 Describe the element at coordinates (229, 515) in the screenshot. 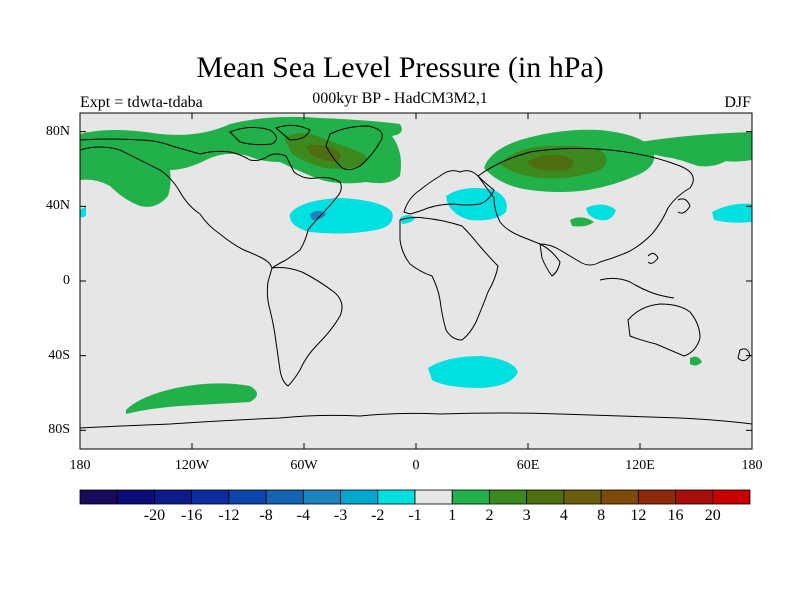

I see `colorbar-label: -12` at that location.